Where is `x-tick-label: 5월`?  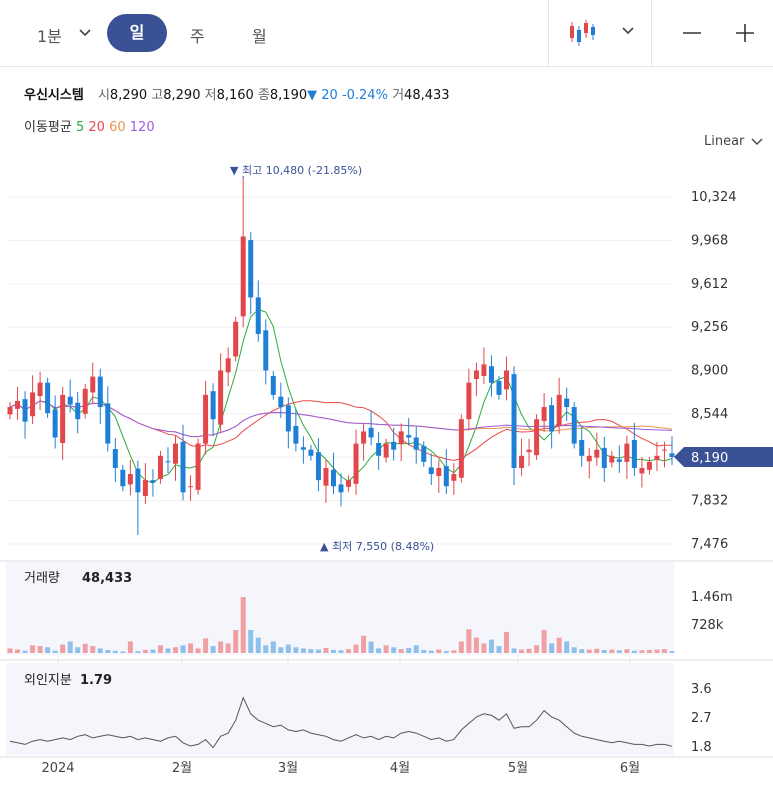 x-tick-label: 5월 is located at coordinates (518, 768).